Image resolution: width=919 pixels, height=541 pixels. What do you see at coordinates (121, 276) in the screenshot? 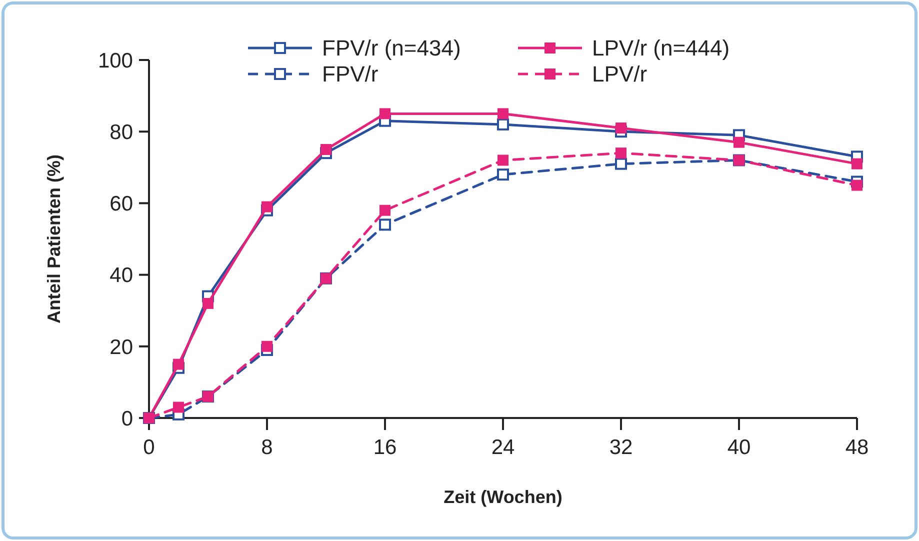
I see `y-tick-label: 40` at bounding box center [121, 276].